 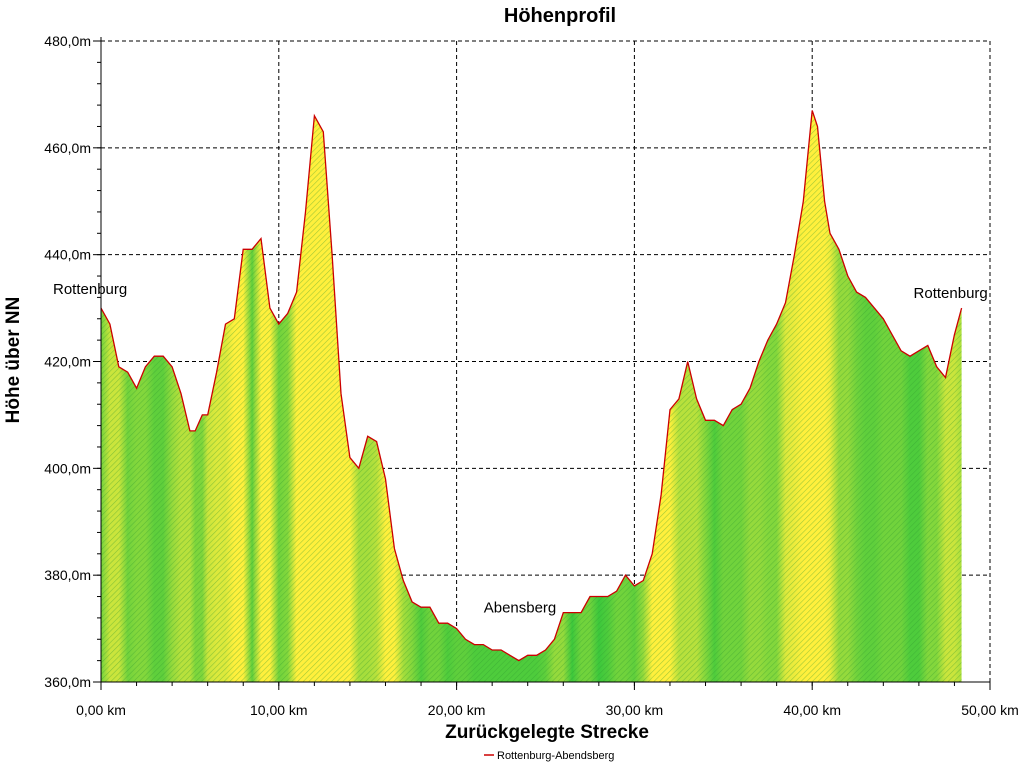 What do you see at coordinates (67, 255) in the screenshot?
I see `y-tick-label: 440,0m` at bounding box center [67, 255].